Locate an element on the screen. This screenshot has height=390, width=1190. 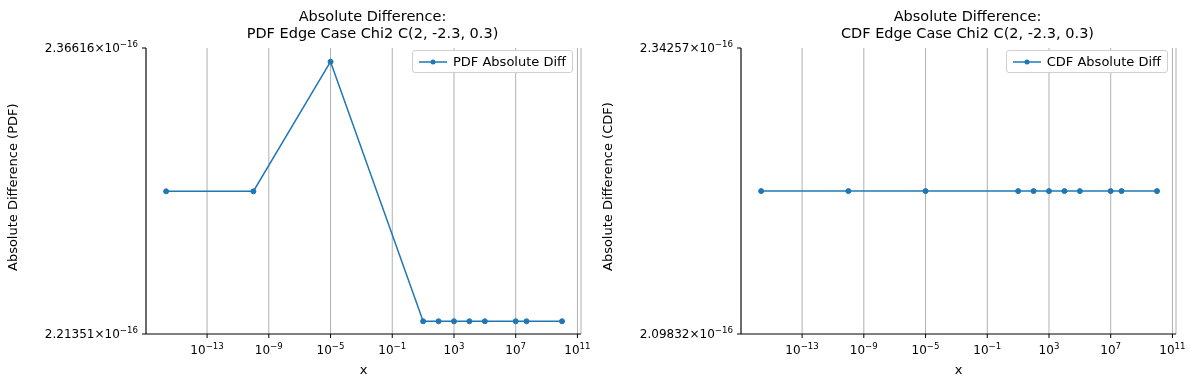
y-tick-label: 2.36616×10$^{−16}$ is located at coordinates (91, 47).